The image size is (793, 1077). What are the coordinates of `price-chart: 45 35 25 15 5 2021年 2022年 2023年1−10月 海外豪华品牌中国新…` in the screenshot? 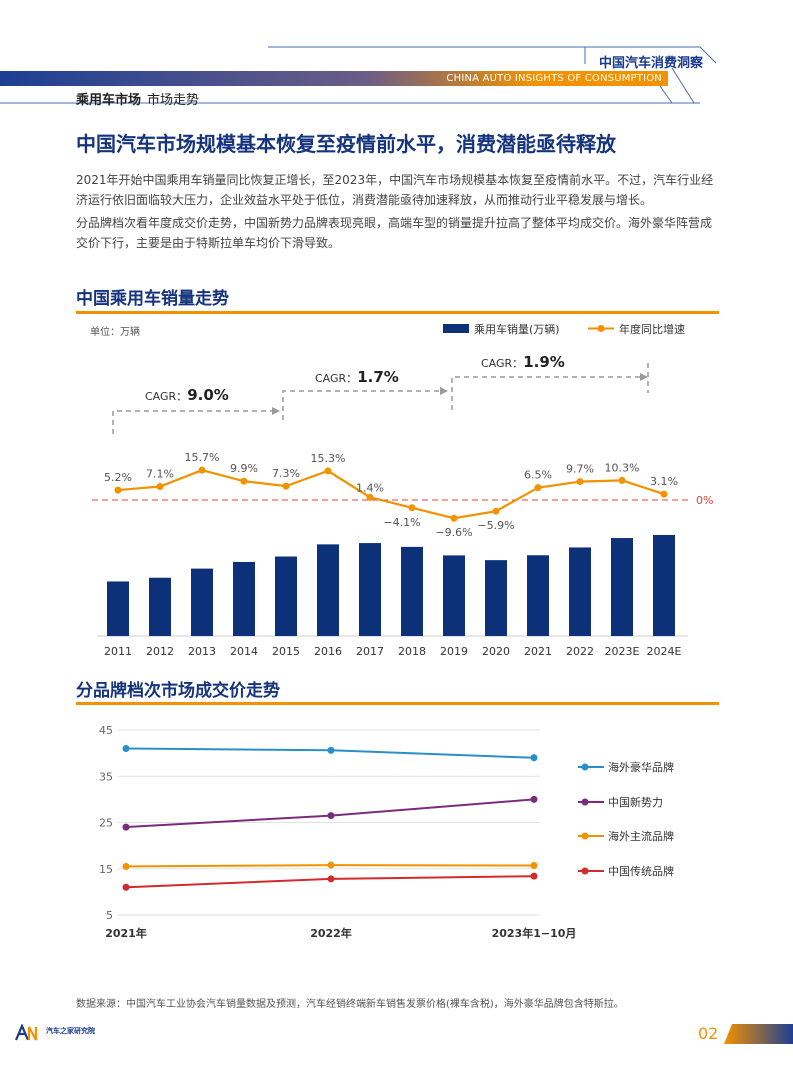 It's located at (386, 832).